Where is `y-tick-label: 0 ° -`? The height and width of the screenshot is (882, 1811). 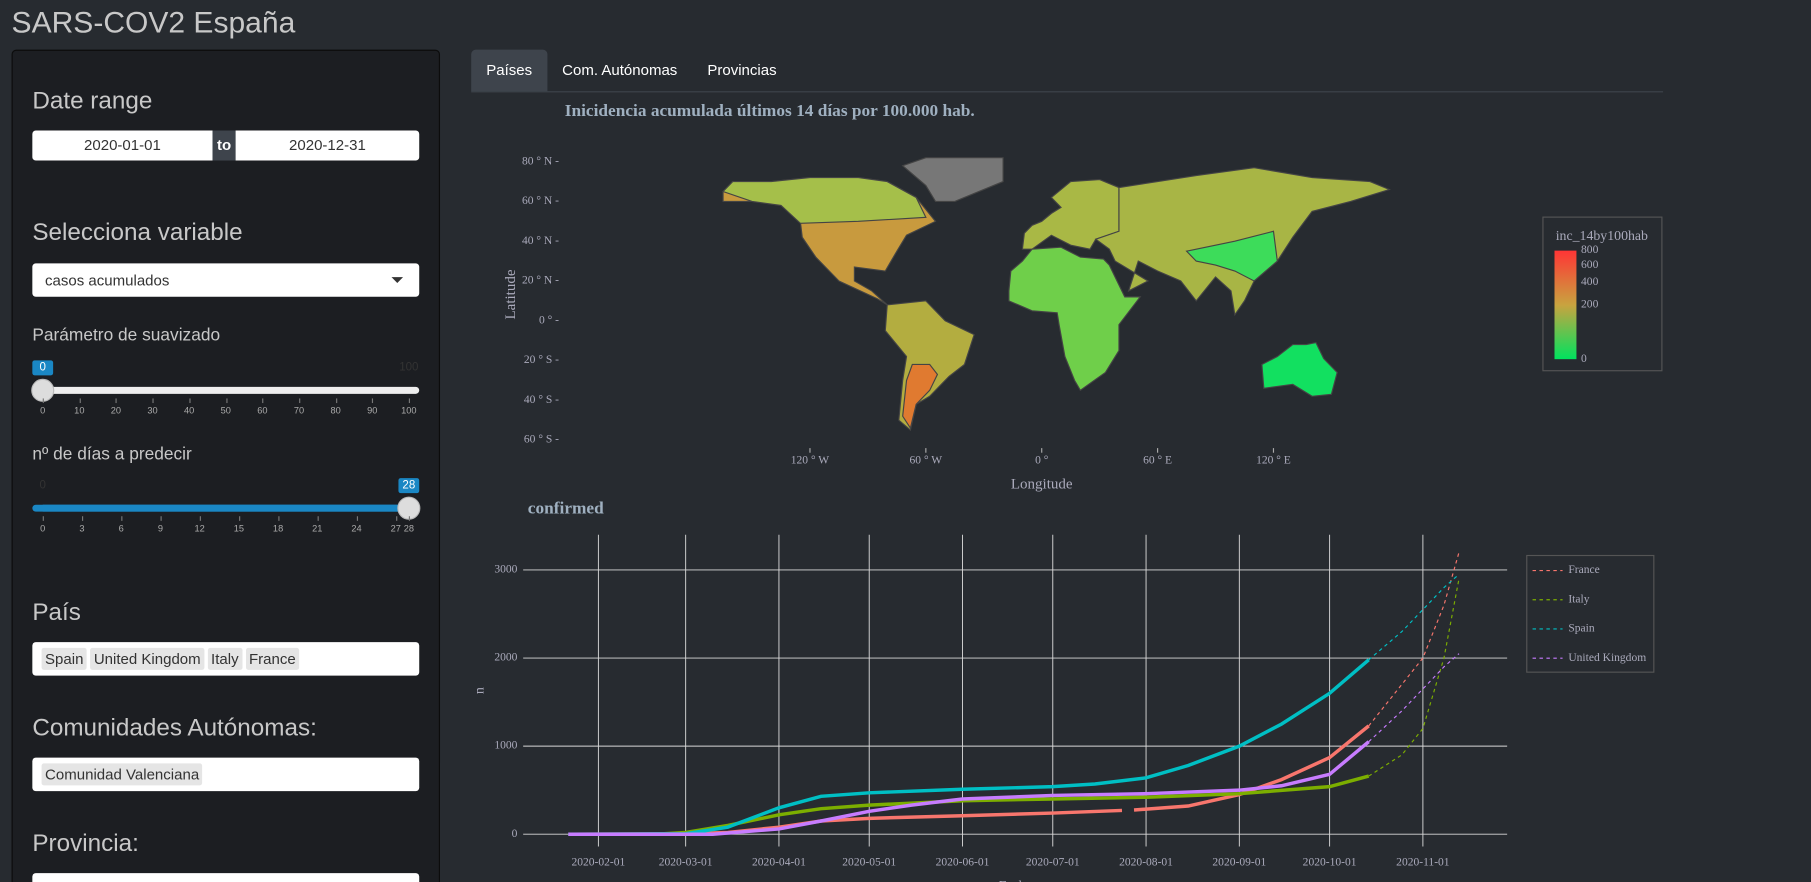
y-tick-label: 0 ° - is located at coordinates (549, 320).